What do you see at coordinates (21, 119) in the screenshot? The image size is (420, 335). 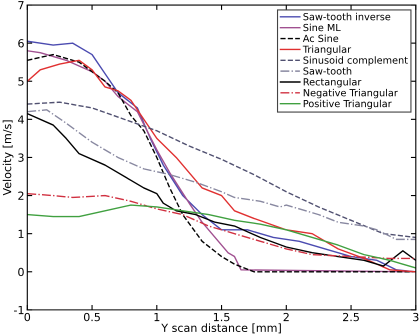 I see `y-tick-label: 4` at bounding box center [21, 119].